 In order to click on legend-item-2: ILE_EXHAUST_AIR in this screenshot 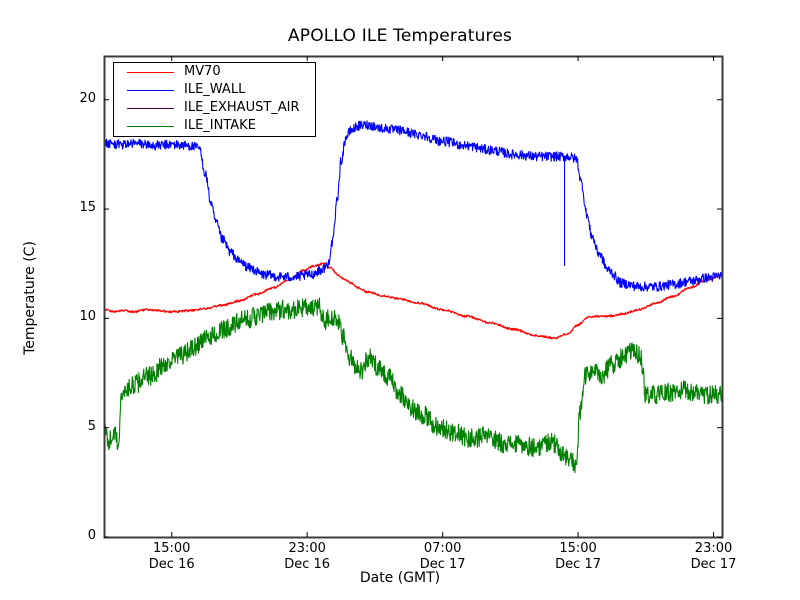, I will do `click(214, 108)`.